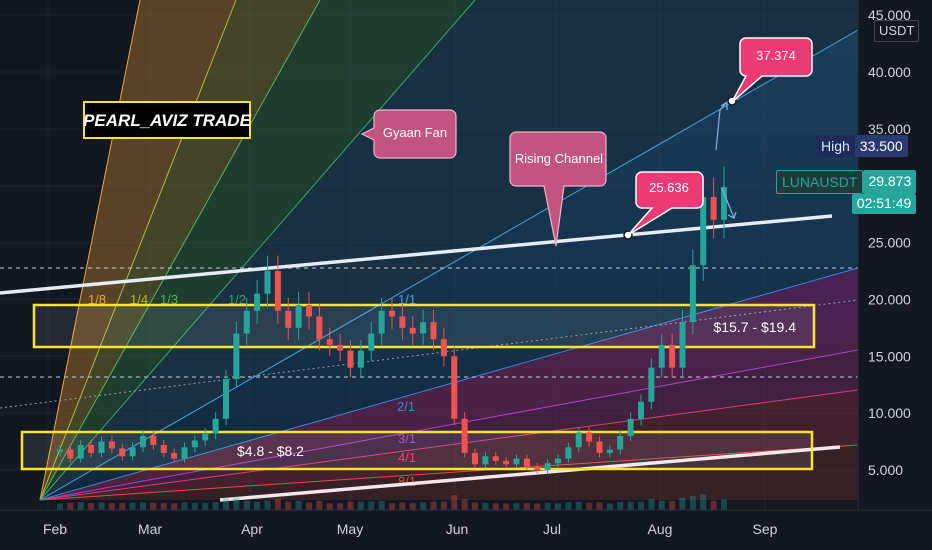 The width and height of the screenshot is (932, 550). I want to click on last-price-tag: LUNAUSDT 29.873 02:51:49, so click(846, 192).